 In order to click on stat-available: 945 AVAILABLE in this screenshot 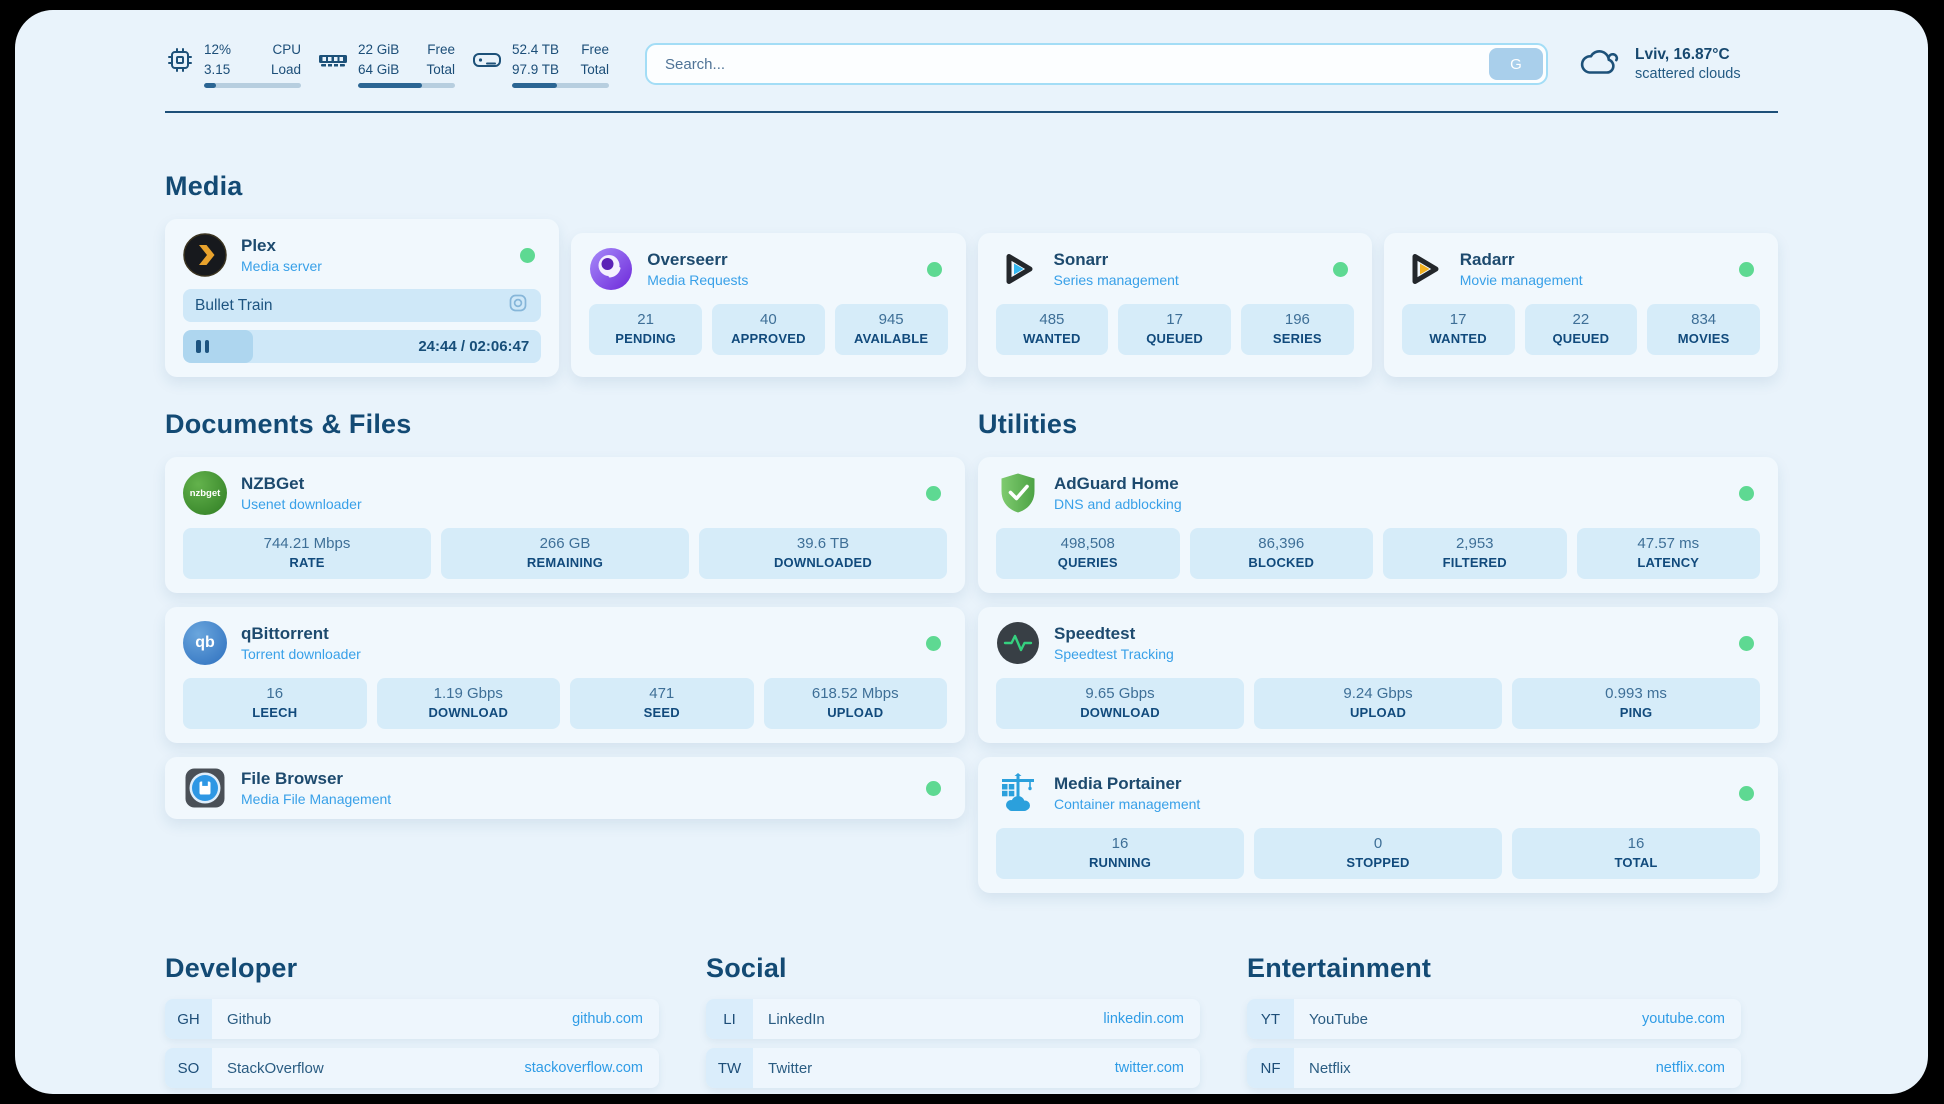, I will do `click(891, 330)`.